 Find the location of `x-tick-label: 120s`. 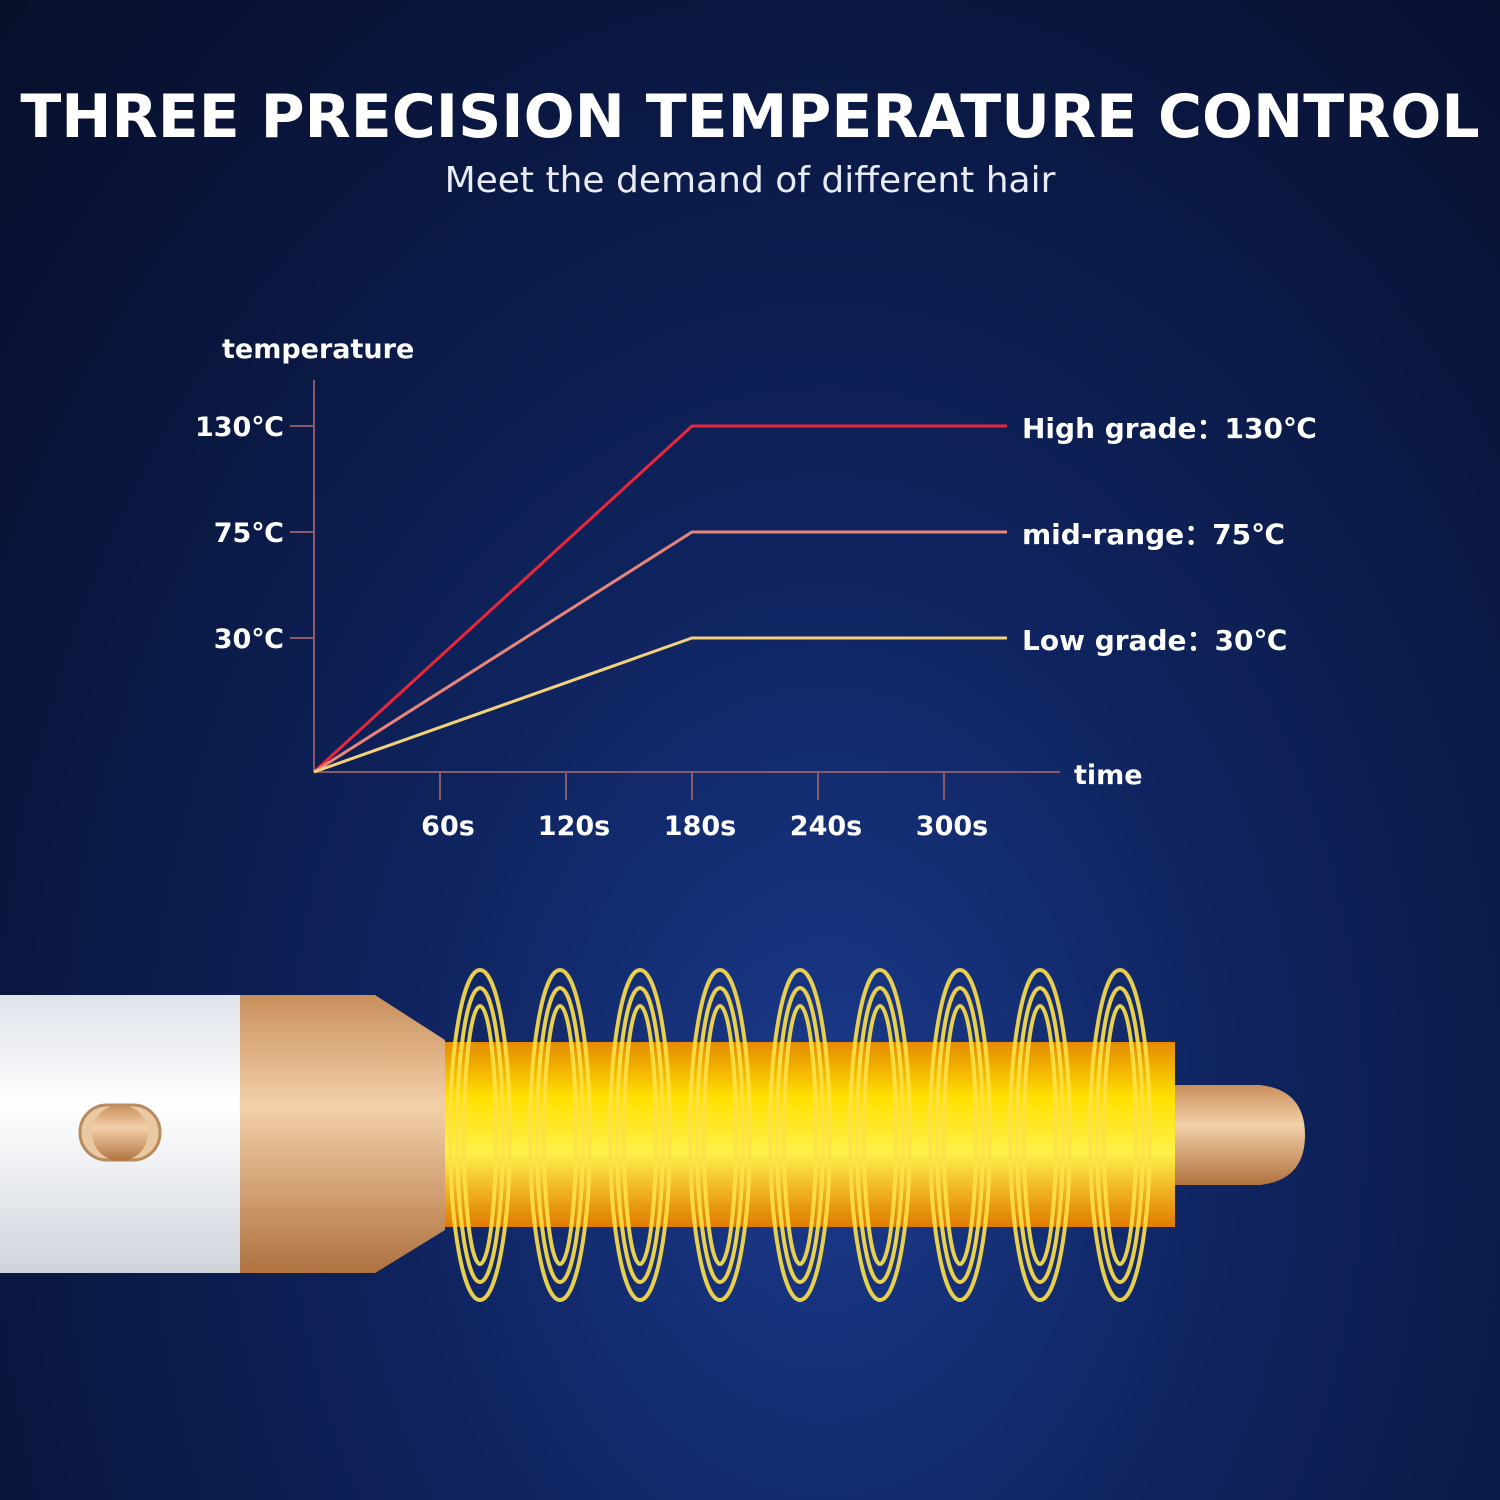

x-tick-label: 120s is located at coordinates (574, 826).